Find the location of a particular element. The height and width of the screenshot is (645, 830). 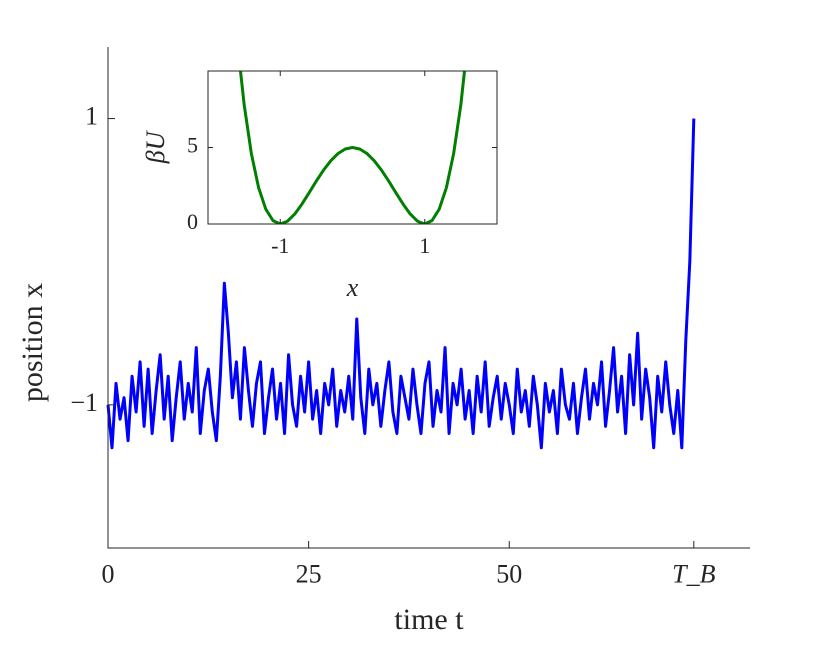

x-tick-label: -1 is located at coordinates (280, 245).